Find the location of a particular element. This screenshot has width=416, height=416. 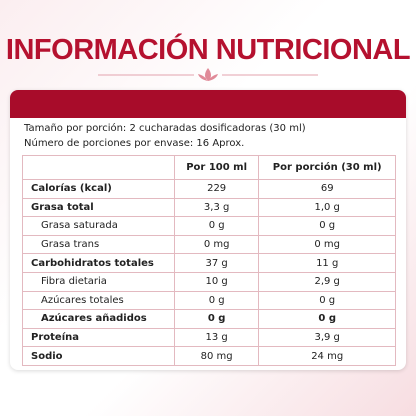

label-cell: Grasa total is located at coordinates (98, 207).